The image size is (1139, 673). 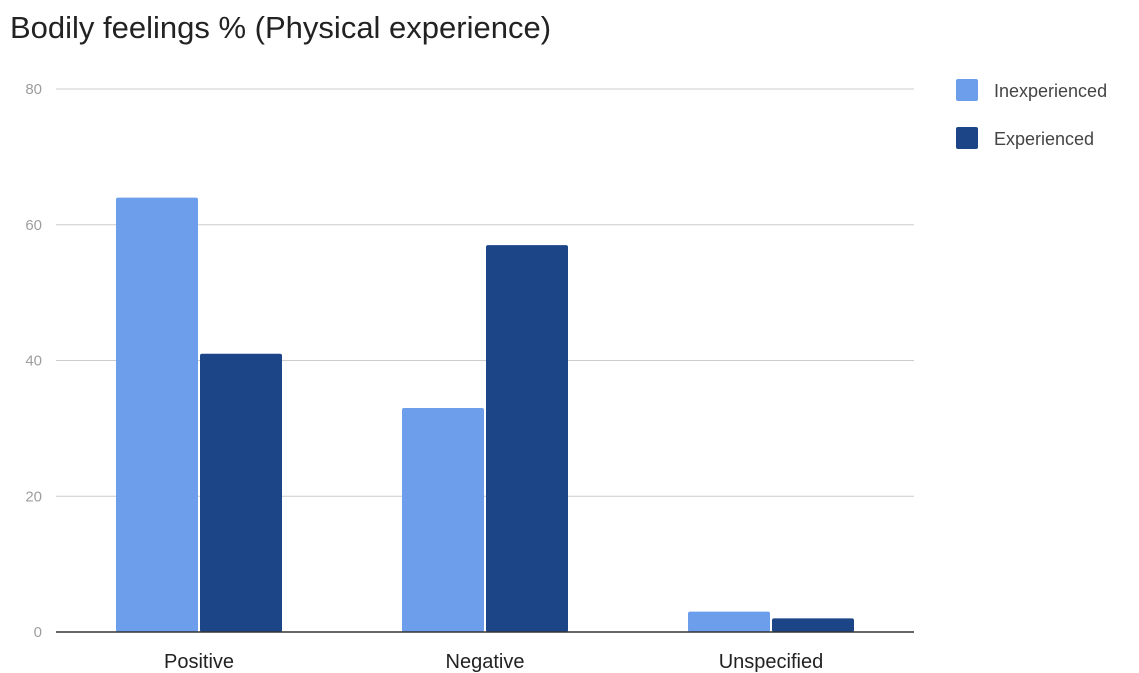 What do you see at coordinates (729, 621) in the screenshot?
I see `bar-inexperienced-unspecified` at bounding box center [729, 621].